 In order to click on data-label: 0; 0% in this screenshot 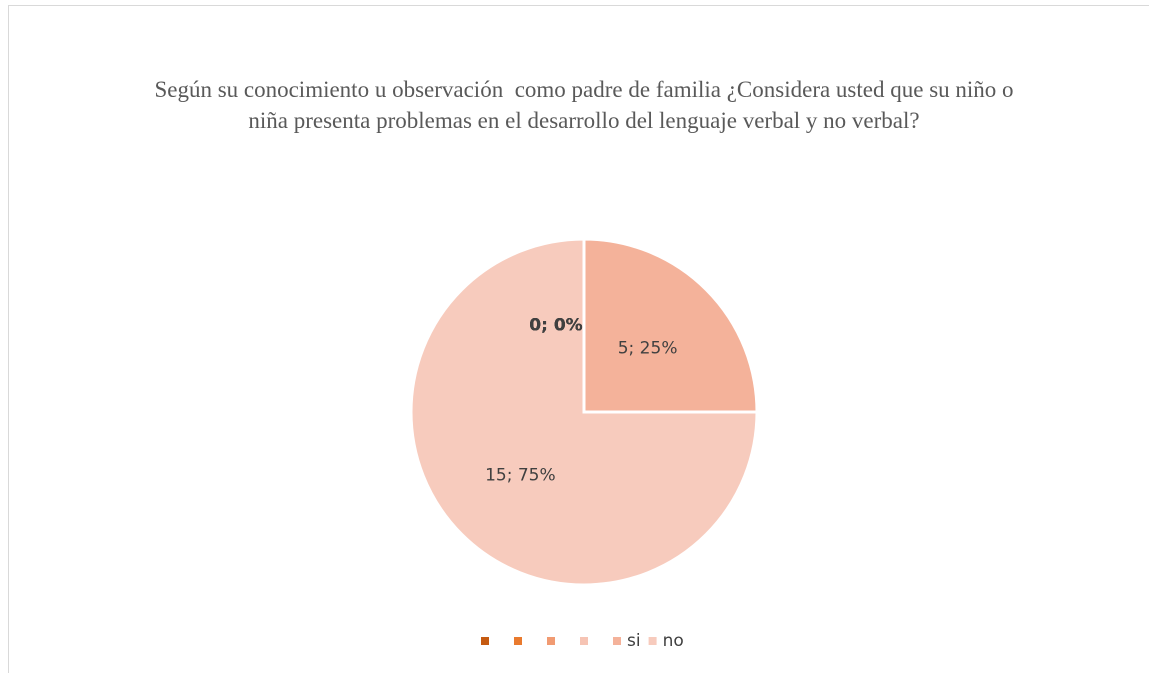, I will do `click(555, 326)`.